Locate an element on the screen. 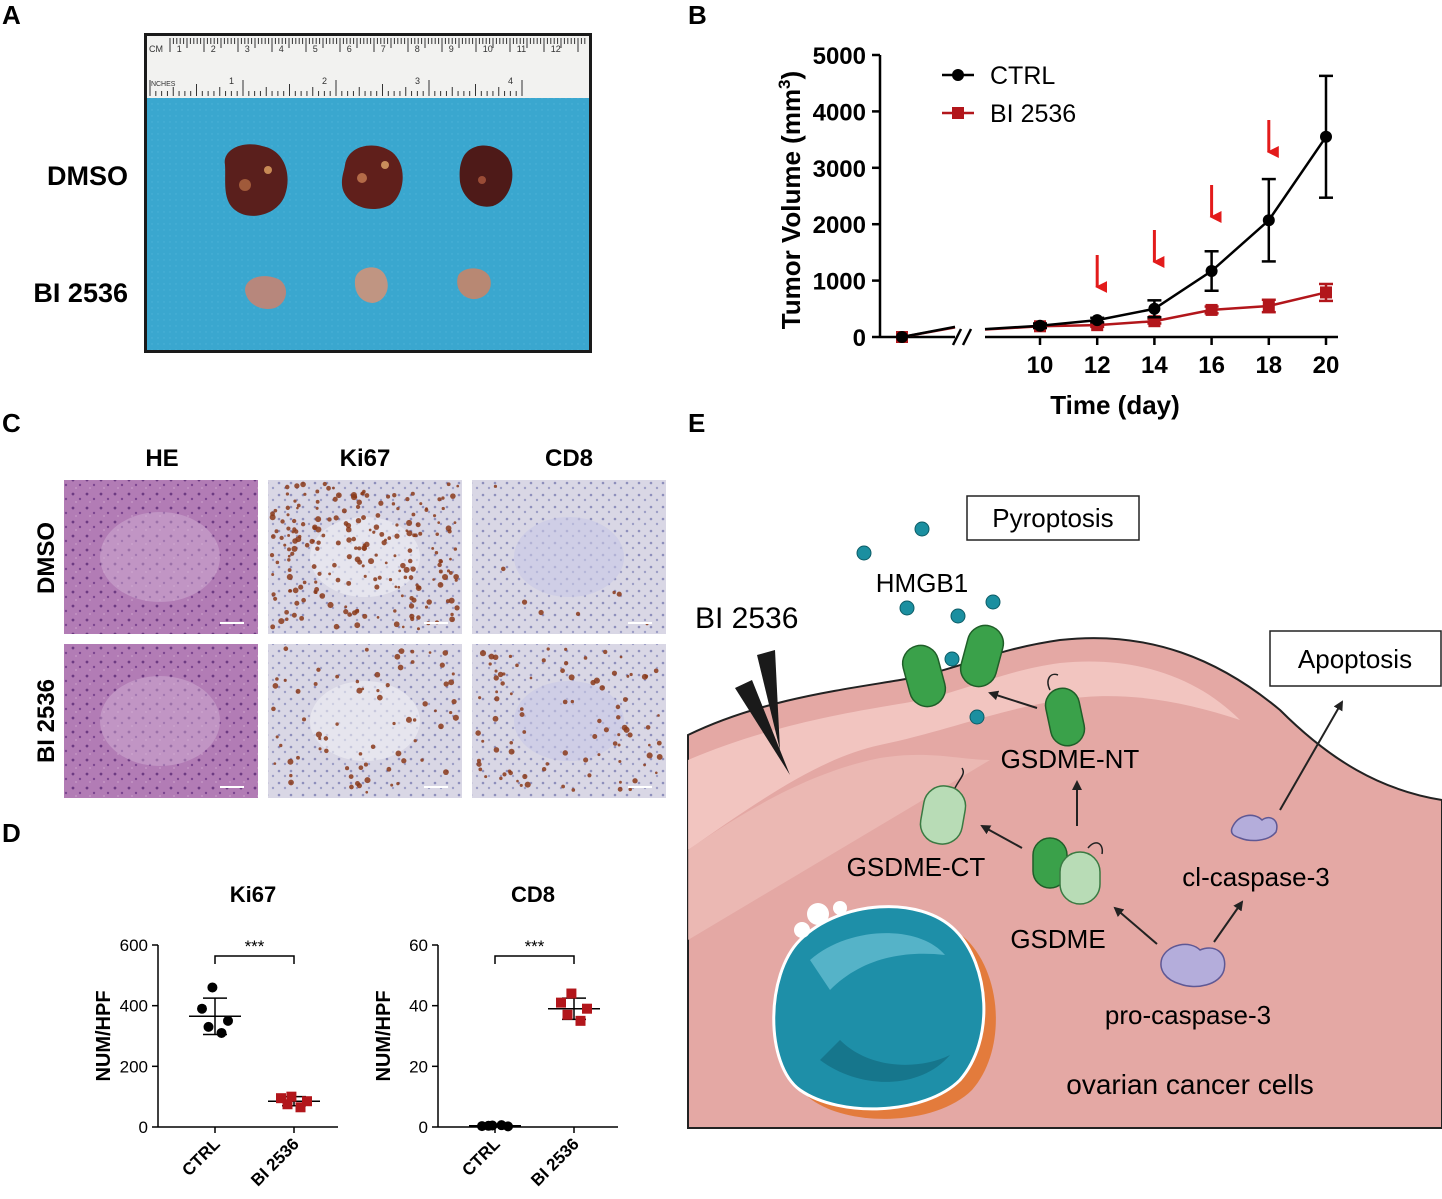 This screenshot has height=1199, width=1442. hmgb1-label: HMGB1 is located at coordinates (922, 583).